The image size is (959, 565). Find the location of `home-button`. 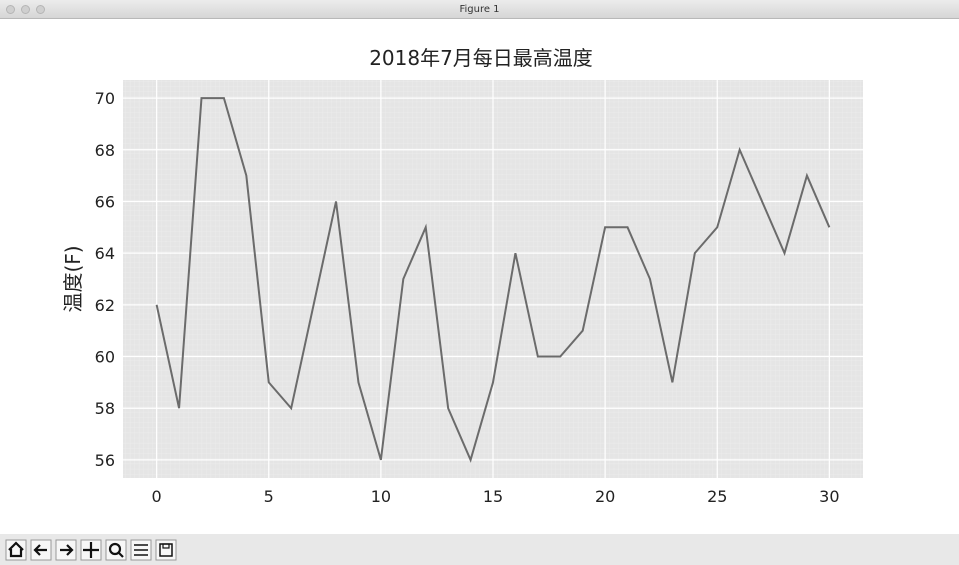

home-button is located at coordinates (16, 550).